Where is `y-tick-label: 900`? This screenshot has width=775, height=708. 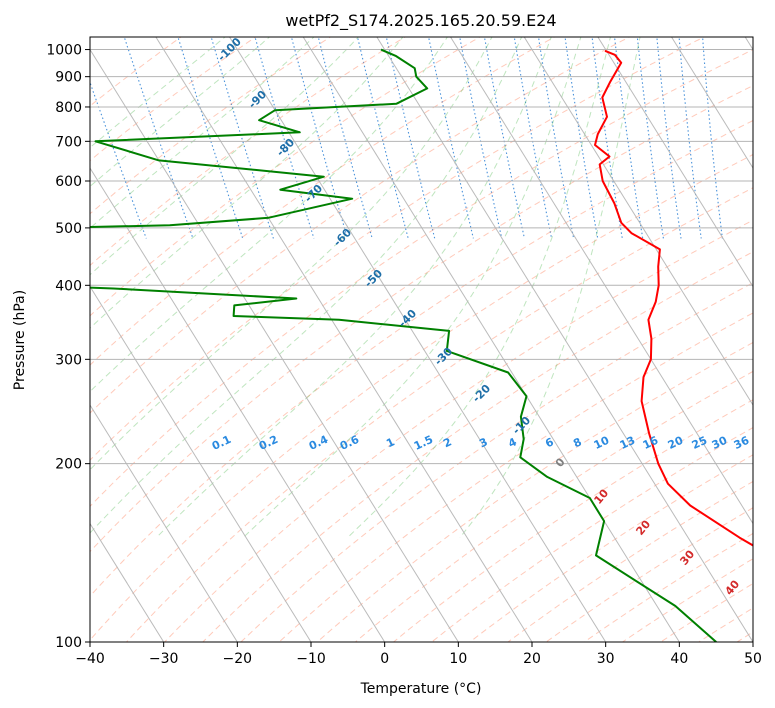
y-tick-label: 900 is located at coordinates (68, 78).